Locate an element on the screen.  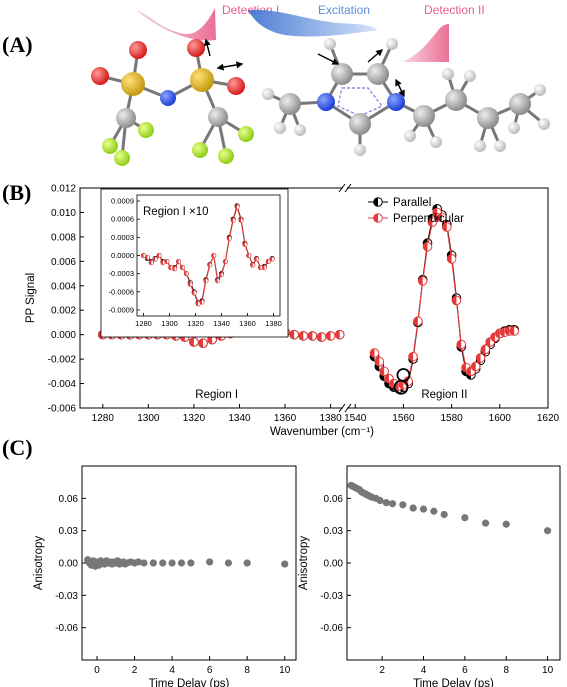
y-tick-label: 0.03 is located at coordinates (334, 531).